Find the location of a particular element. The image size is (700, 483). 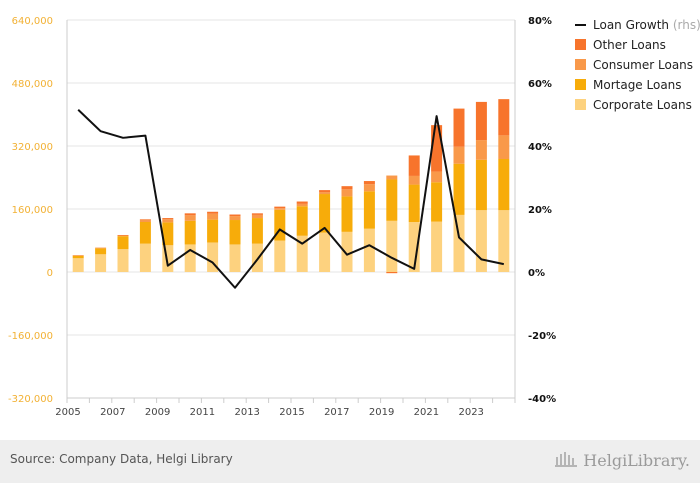

x-tick-label: 2017 is located at coordinates (336, 412).